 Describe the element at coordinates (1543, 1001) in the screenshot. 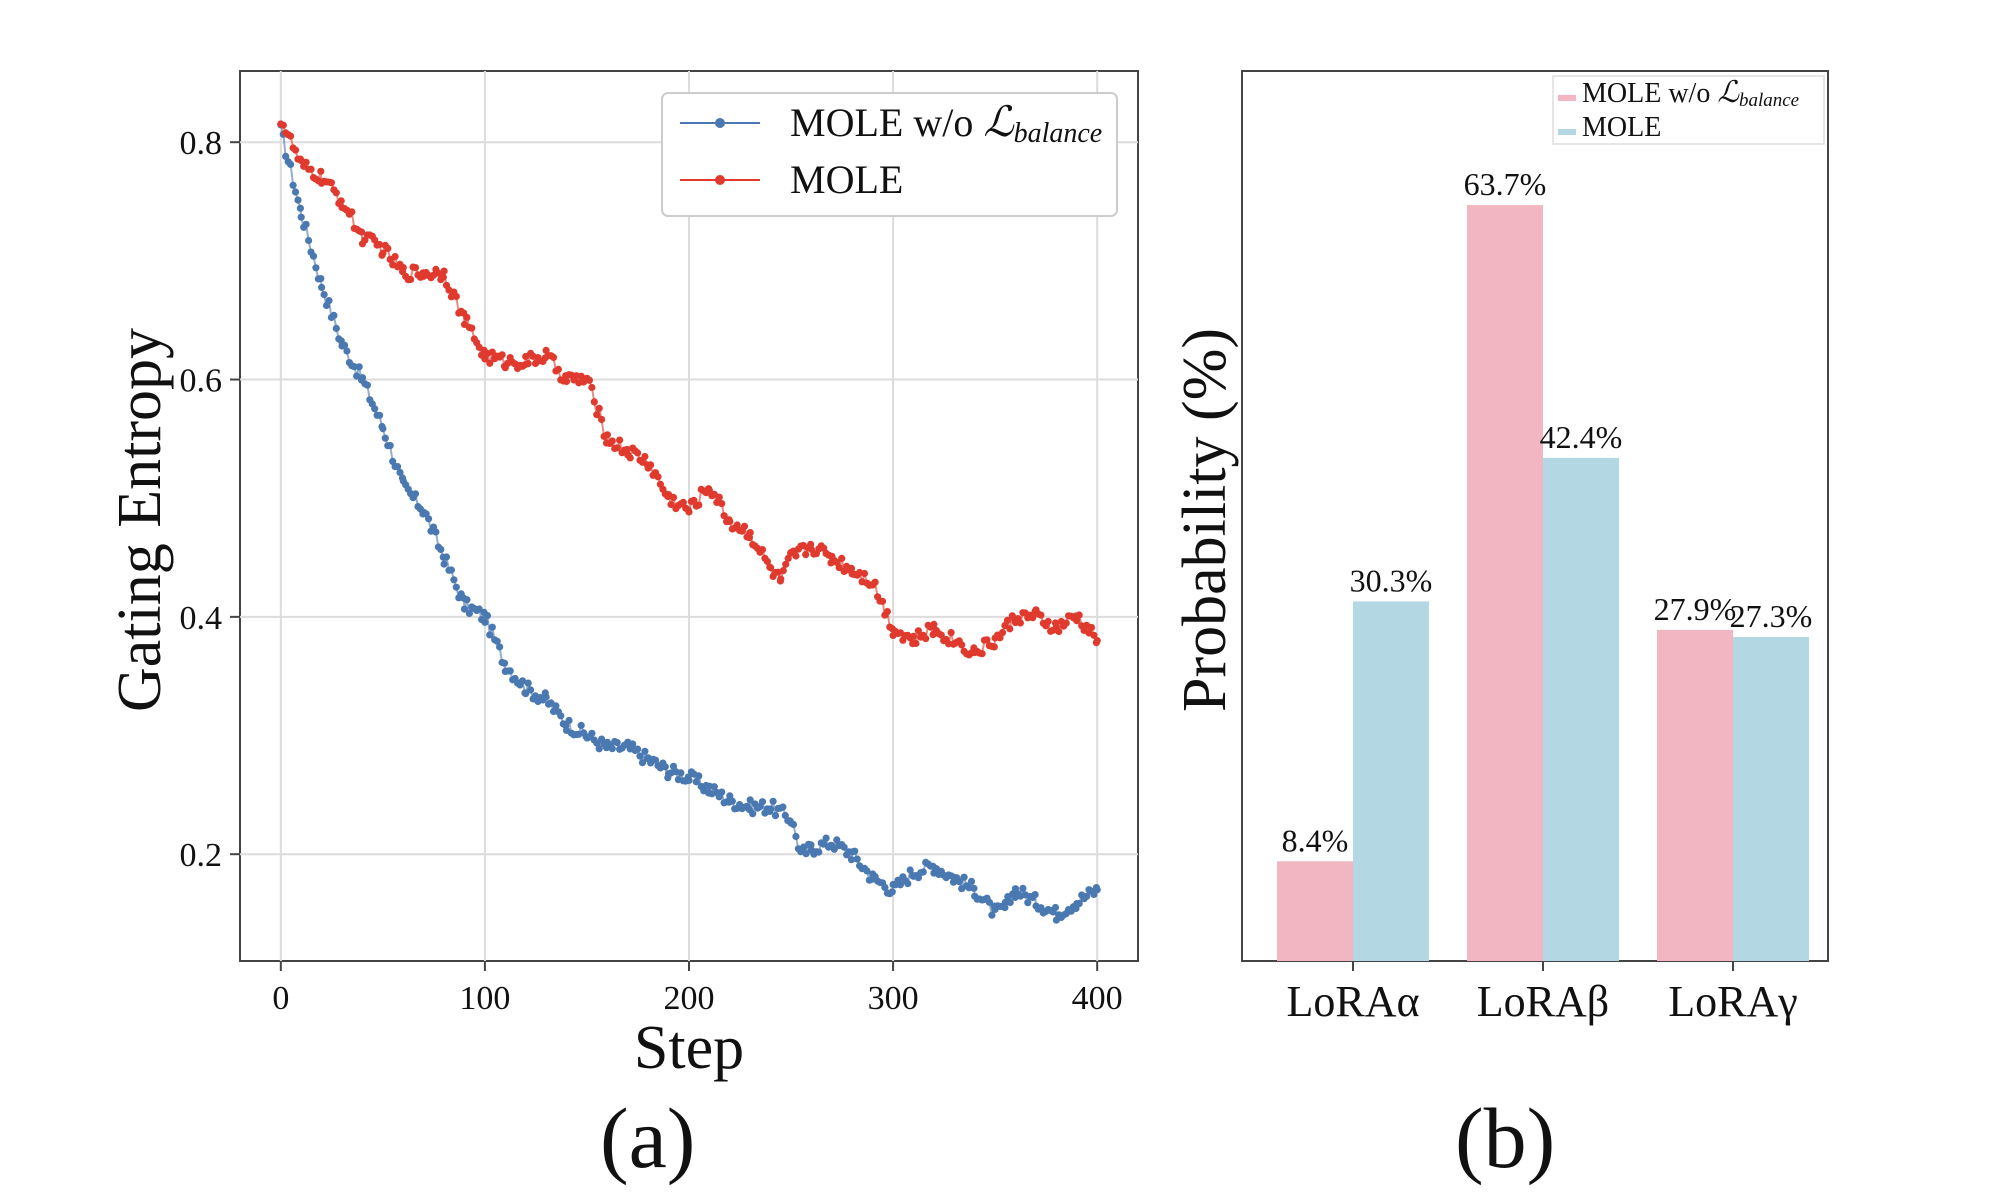

I see `x-tick-label: LoRAβ` at that location.